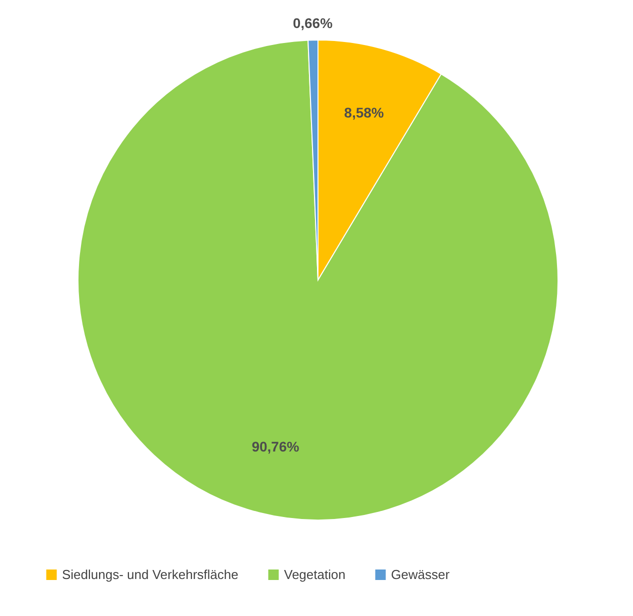 Image resolution: width=633 pixels, height=616 pixels. What do you see at coordinates (420, 574) in the screenshot?
I see `legend-label: Gewässer` at bounding box center [420, 574].